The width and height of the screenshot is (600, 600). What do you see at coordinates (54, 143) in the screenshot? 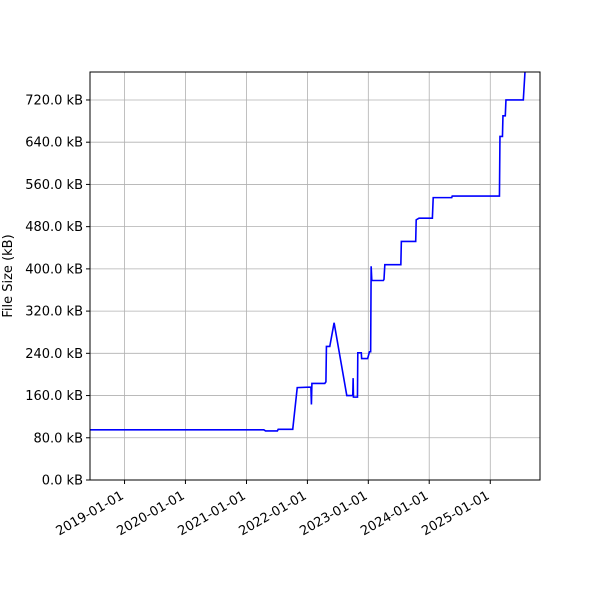
I see `y-tick-label: 640.0 kB` at bounding box center [54, 143].